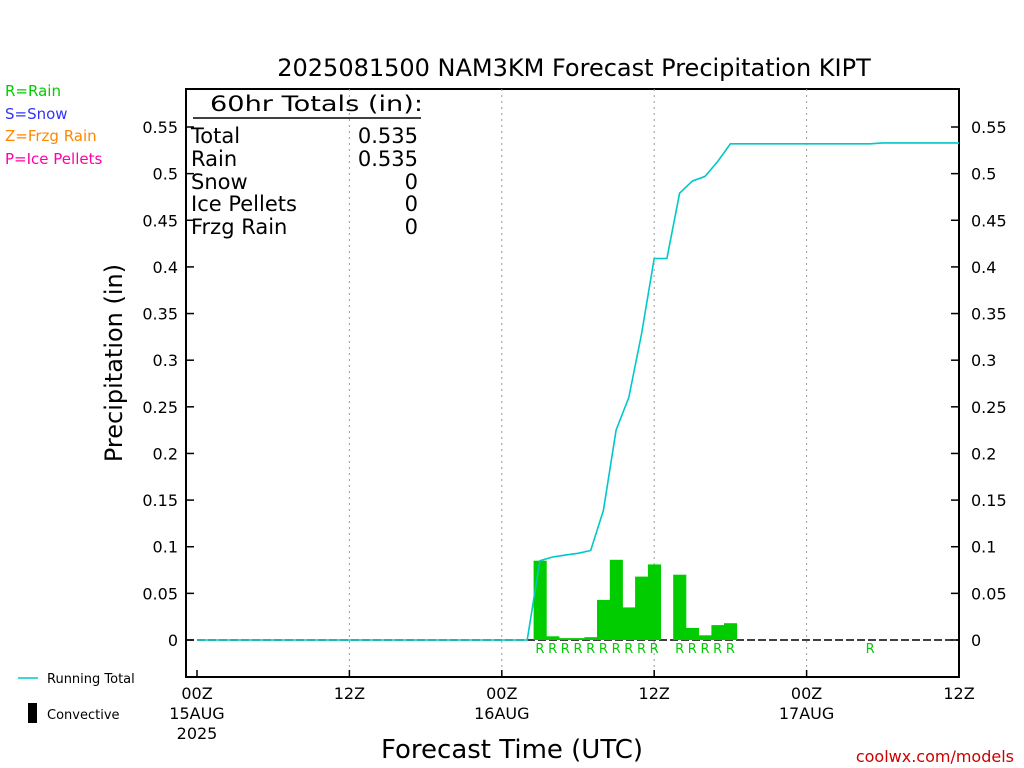 The image size is (1024, 768). I want to click on totals-row-label: Frzg Rain, so click(239, 227).